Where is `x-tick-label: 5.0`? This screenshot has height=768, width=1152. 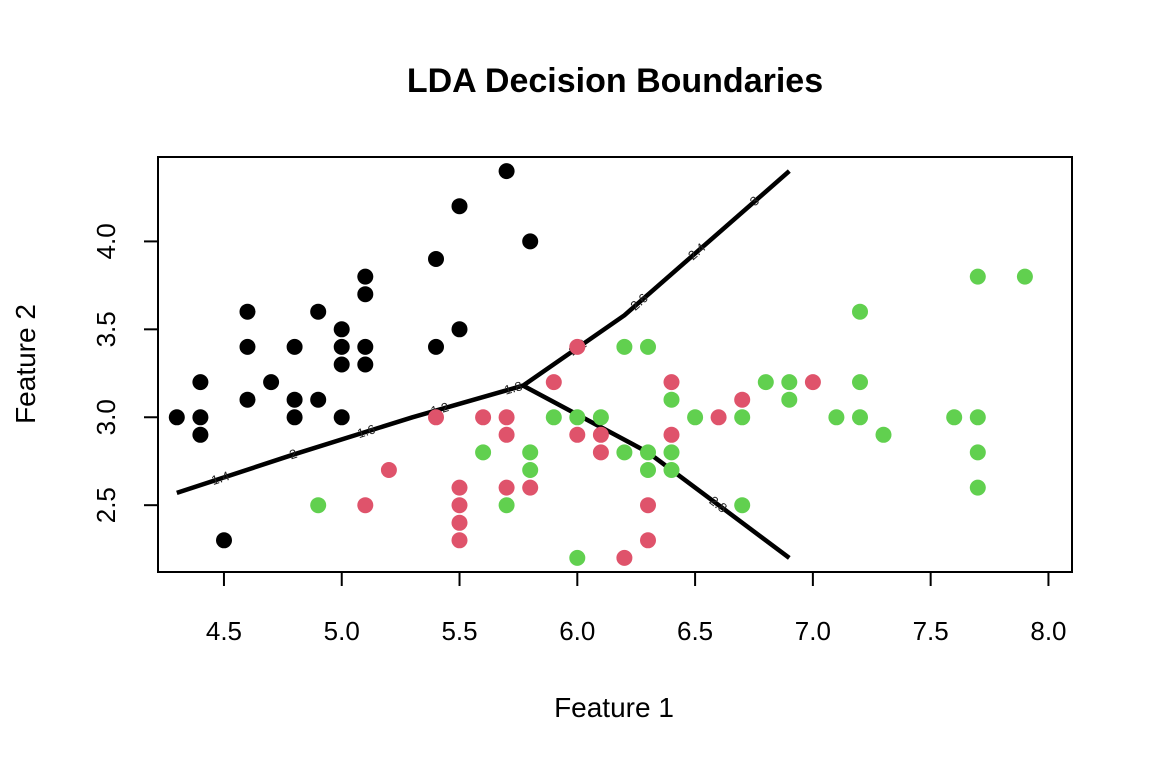
x-tick-label: 5.0 is located at coordinates (342, 631).